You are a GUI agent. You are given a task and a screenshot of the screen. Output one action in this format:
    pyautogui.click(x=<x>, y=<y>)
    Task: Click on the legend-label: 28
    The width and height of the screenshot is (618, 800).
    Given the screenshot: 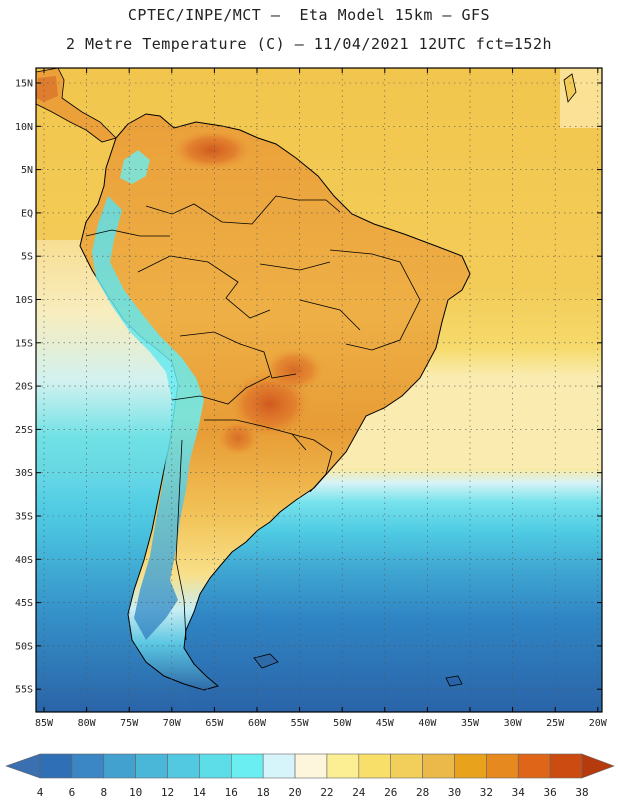 What is the action you would take?
    pyautogui.click(x=422, y=792)
    